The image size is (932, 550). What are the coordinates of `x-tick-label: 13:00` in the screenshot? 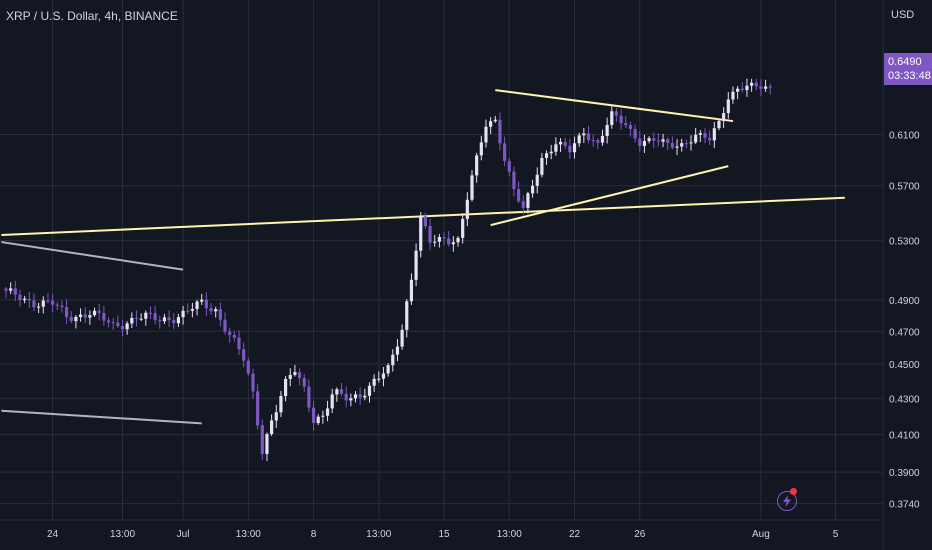 It's located at (509, 534).